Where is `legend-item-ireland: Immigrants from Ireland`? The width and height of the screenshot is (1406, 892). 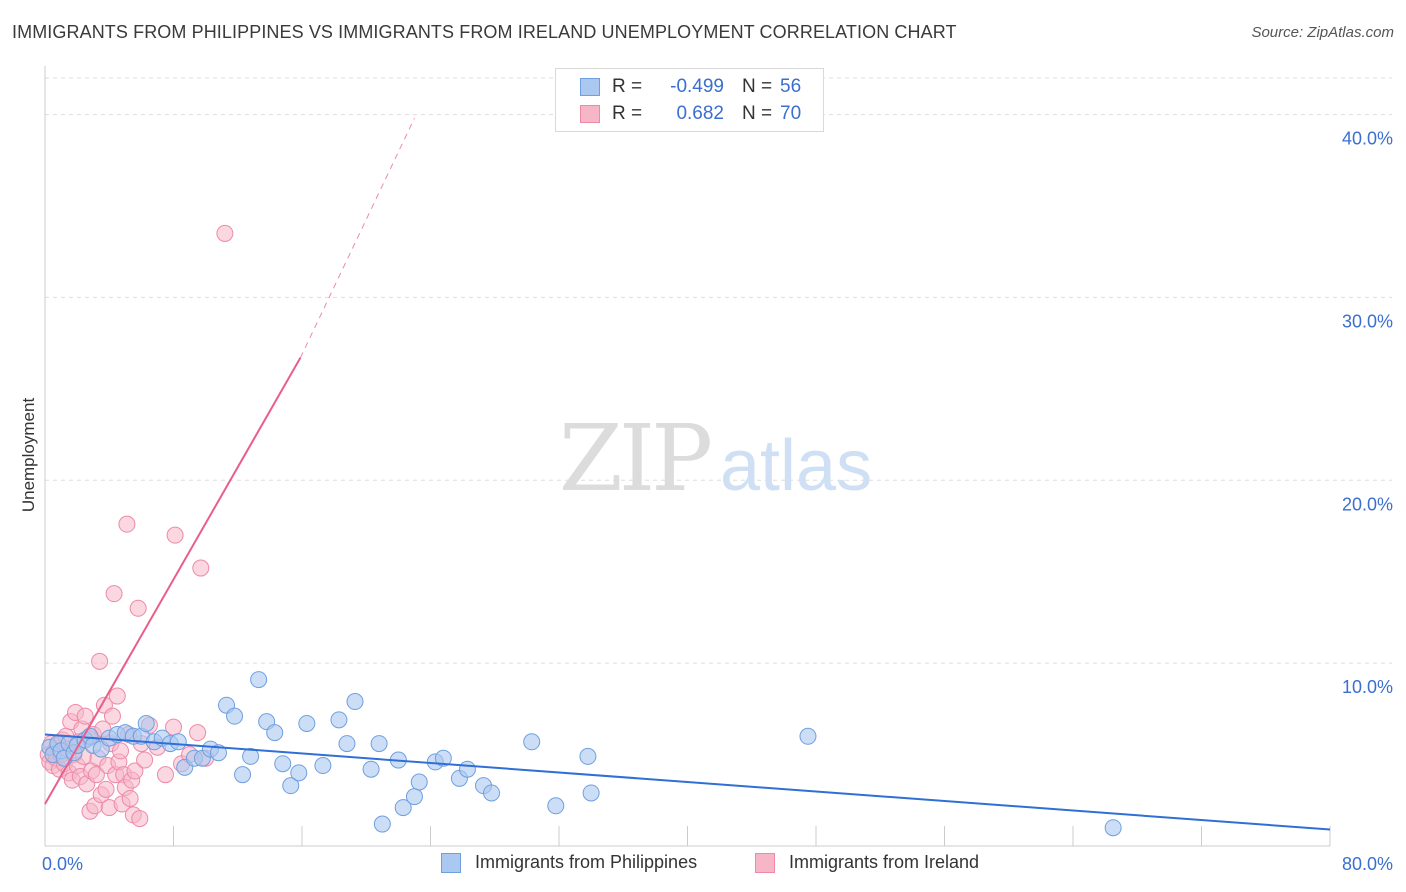 legend-item-ireland: Immigrants from Ireland is located at coordinates (867, 862).